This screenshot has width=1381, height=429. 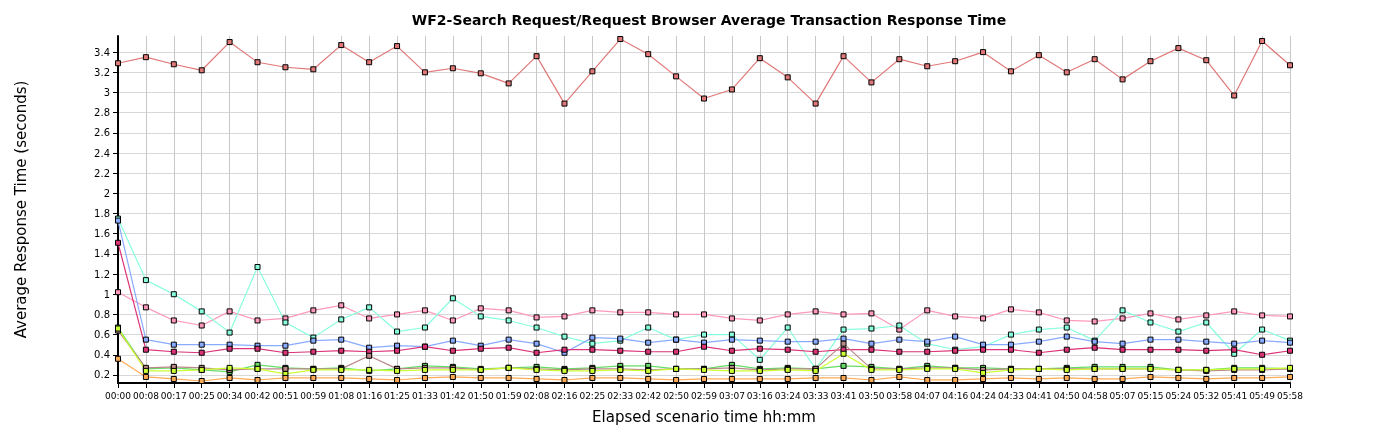 What do you see at coordinates (102, 173) in the screenshot?
I see `y-tick-label: 2.2` at bounding box center [102, 173].